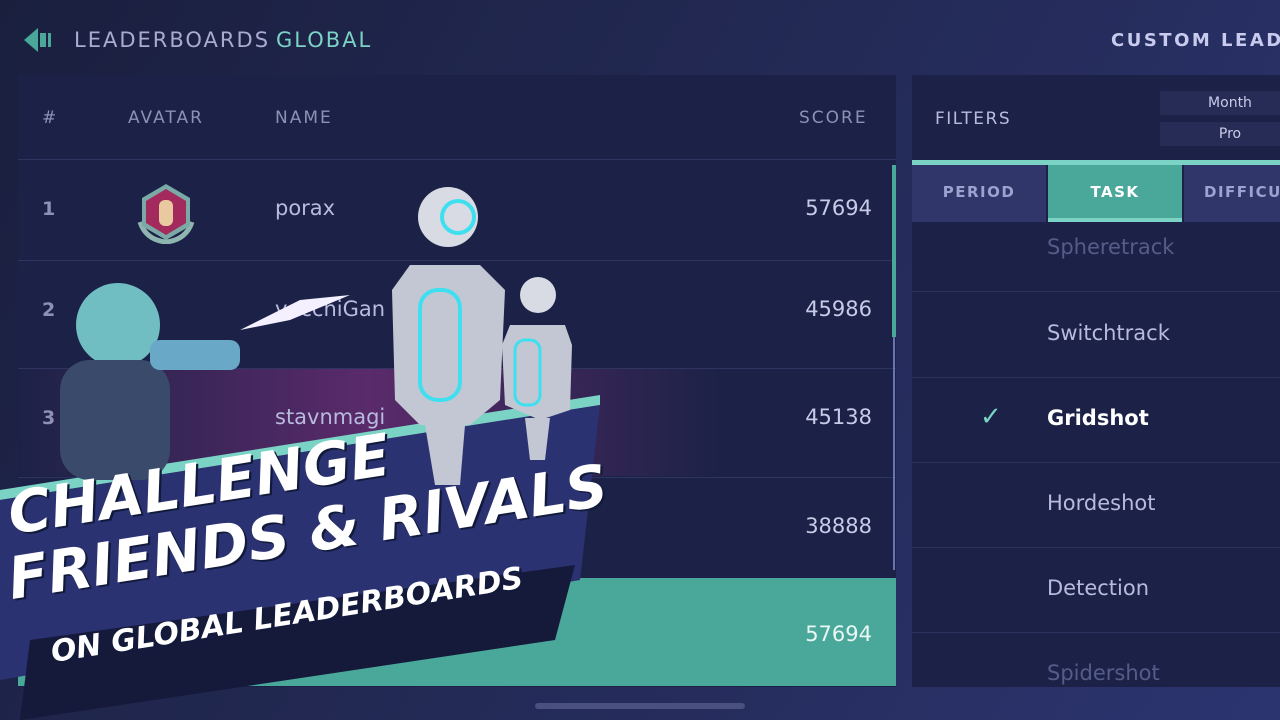 The width and height of the screenshot is (1280, 720). Describe the element at coordinates (1115, 193) in the screenshot. I see `tab-task: TASK` at that location.